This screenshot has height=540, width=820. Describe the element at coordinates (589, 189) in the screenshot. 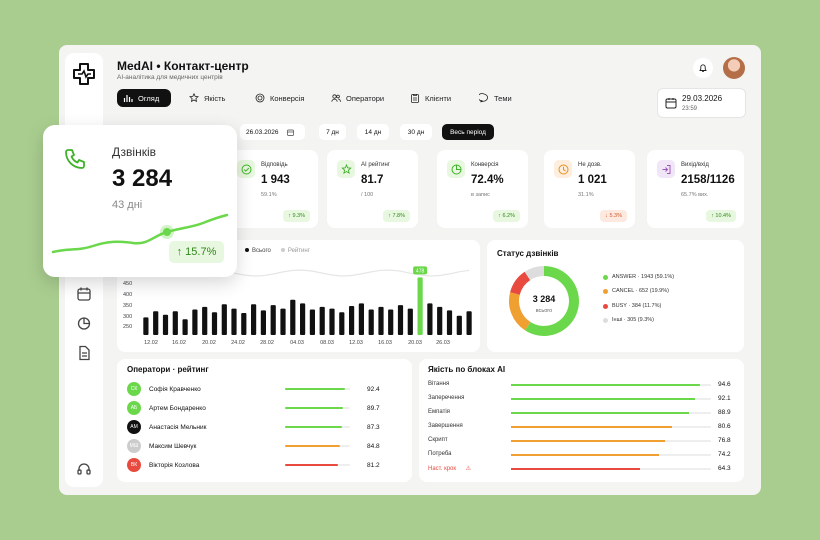

I see `kpi-card-missed: Не дозв. 1 021 31.1% ↓ 5.3%` at that location.